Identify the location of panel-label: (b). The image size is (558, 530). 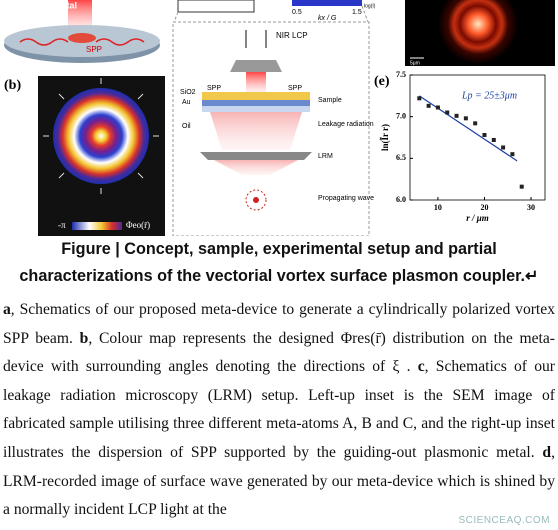
(12, 85).